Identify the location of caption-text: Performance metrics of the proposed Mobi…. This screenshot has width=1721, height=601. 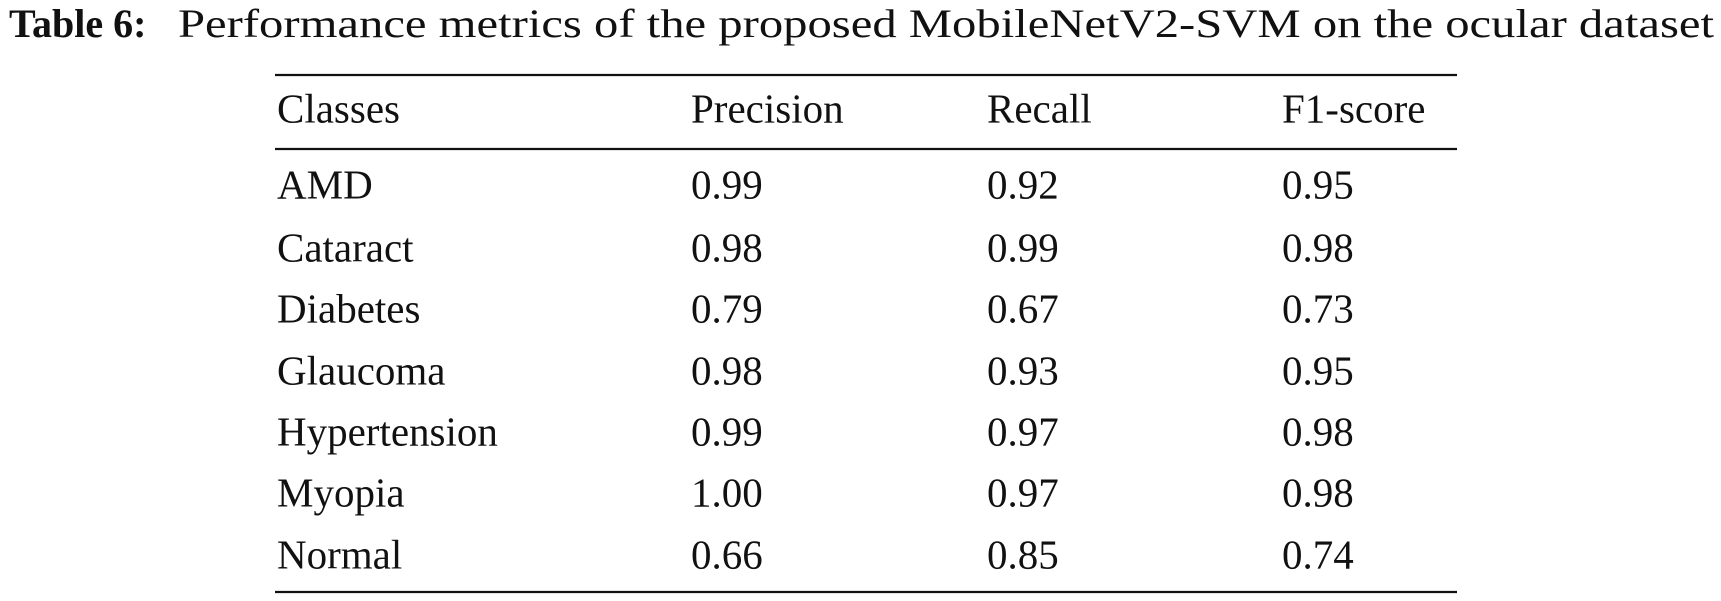
(946, 23).